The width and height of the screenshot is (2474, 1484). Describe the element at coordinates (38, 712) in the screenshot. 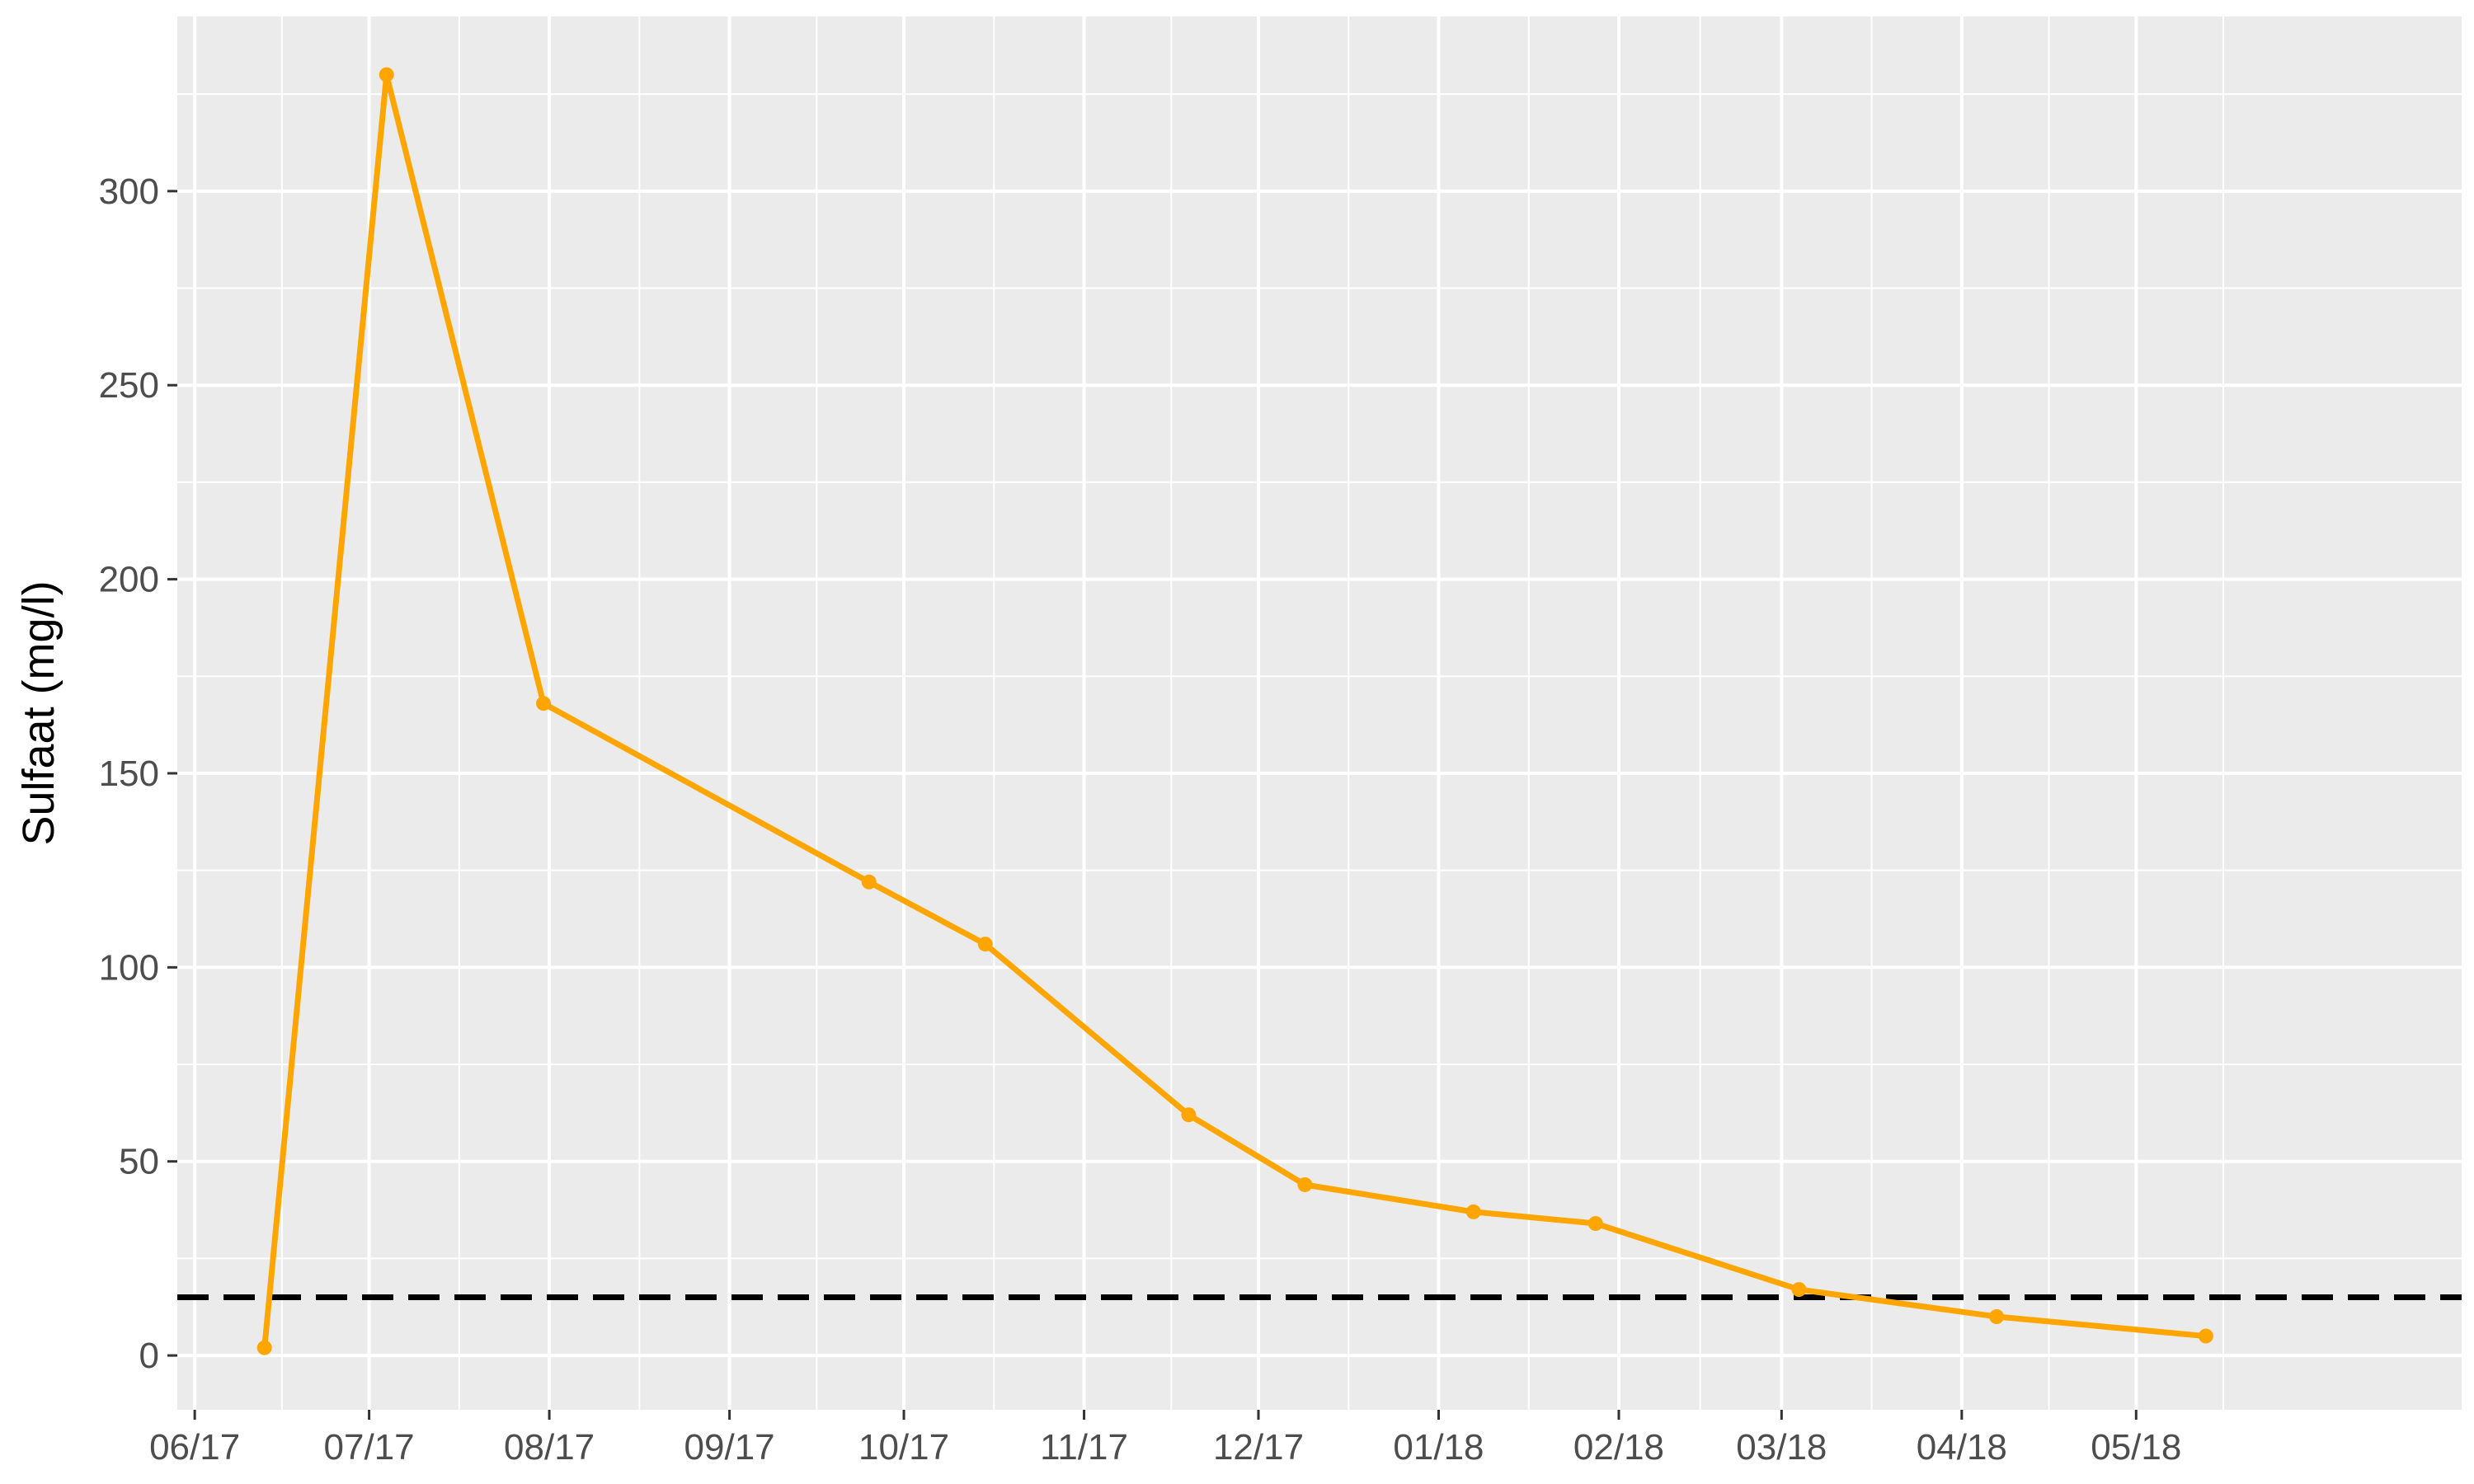

I see `y-axis-title: Sulfaat (mg/l)` at that location.